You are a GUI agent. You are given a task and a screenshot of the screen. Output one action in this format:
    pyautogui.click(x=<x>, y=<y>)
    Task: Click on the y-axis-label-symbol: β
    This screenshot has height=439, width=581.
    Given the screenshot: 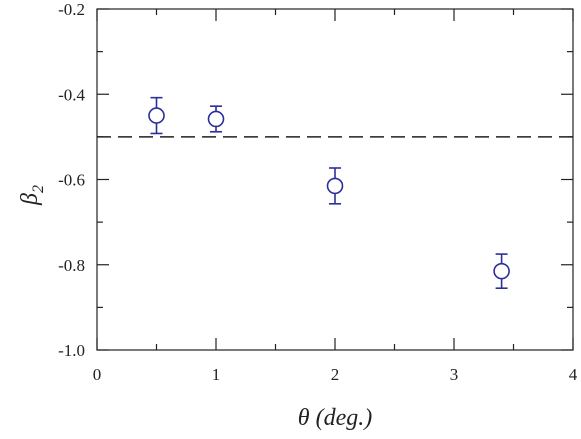 What is the action you would take?
    pyautogui.click(x=30, y=199)
    